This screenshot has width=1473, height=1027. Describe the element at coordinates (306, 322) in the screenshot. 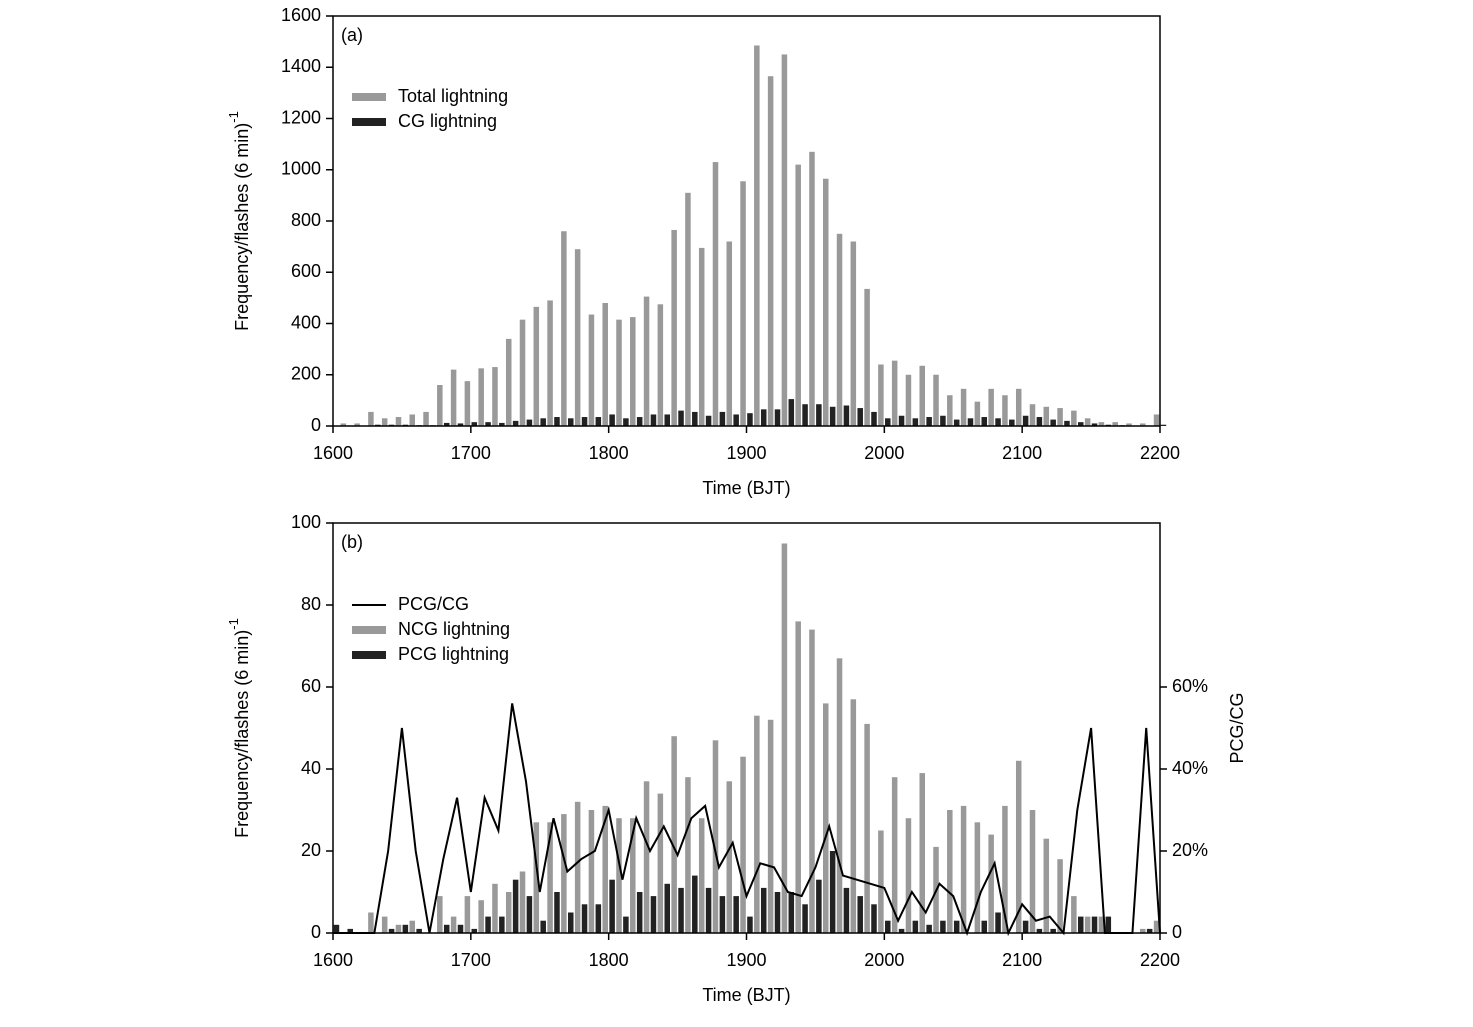

I see `y-tick-label: 400` at that location.